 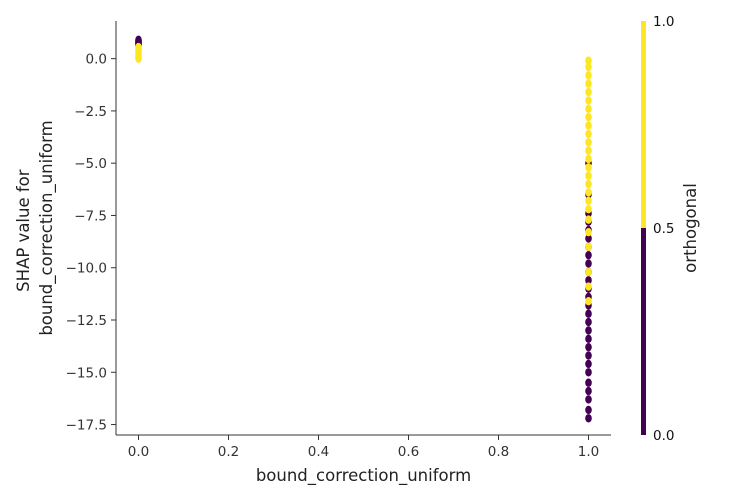 I want to click on x-tick-label: 0.6, so click(x=408, y=452).